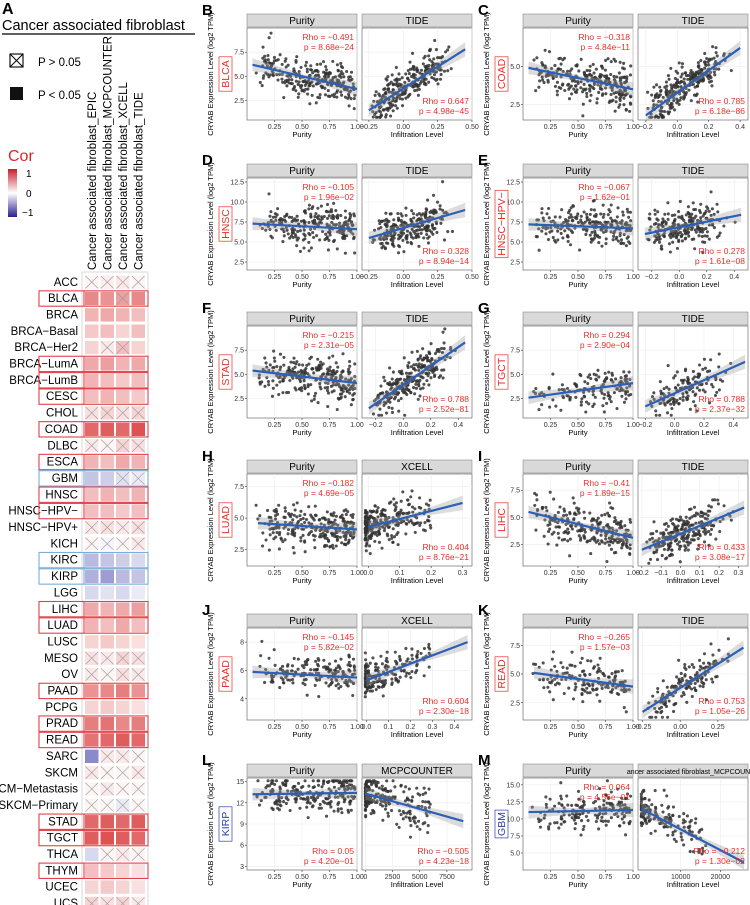 This screenshot has width=750, height=905. Describe the element at coordinates (329, 197) in the screenshot. I see `p-value-label: p = 1.96e−02` at that location.